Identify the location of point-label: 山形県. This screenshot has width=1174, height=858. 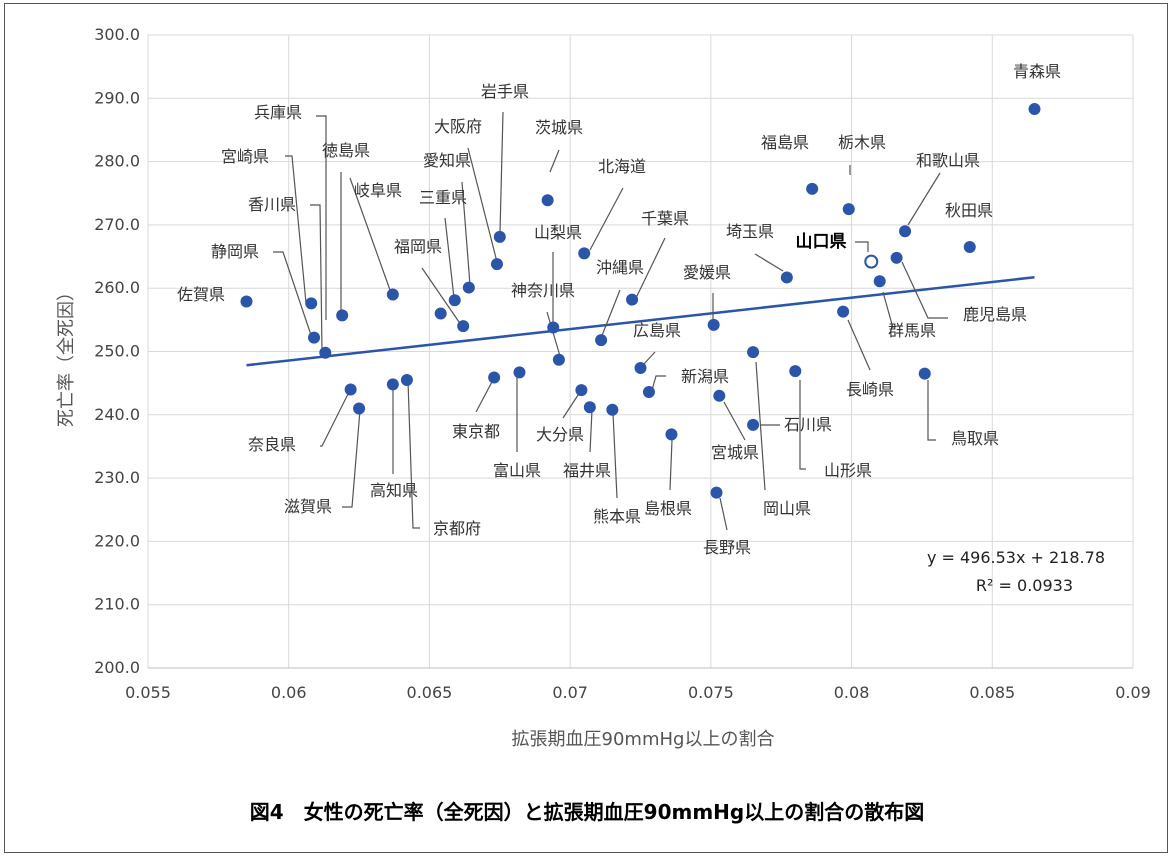
(848, 470).